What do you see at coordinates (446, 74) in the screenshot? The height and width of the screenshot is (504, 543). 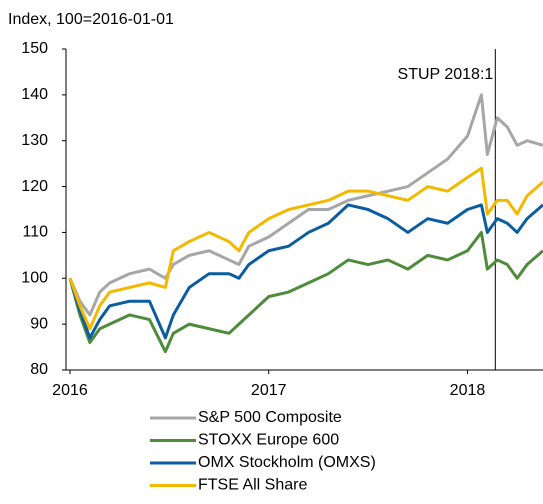 I see `annotation-label: STUP 2018:1` at bounding box center [446, 74].